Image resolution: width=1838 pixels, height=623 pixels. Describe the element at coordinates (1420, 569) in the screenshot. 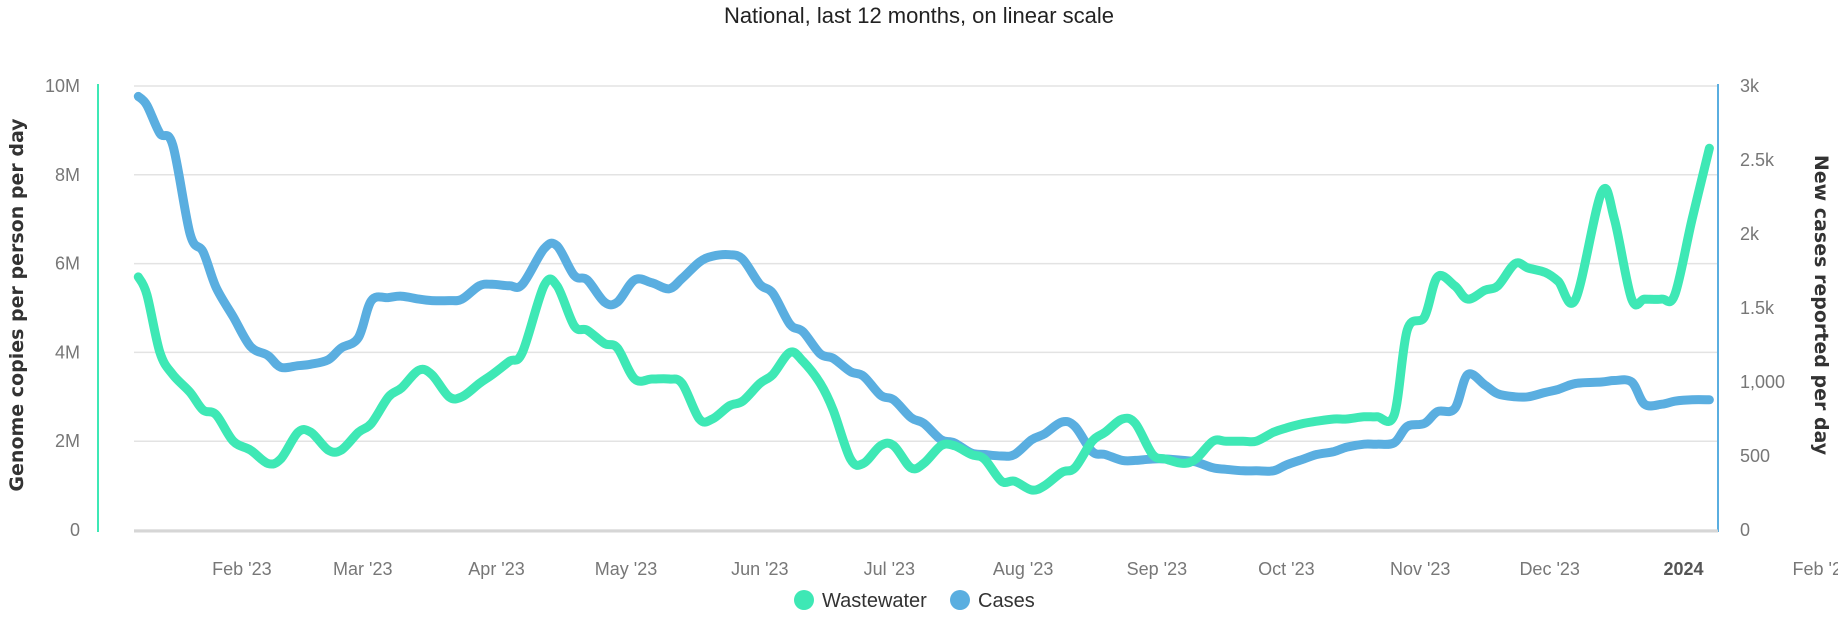

I see `x-tick-label: Nov '23` at that location.